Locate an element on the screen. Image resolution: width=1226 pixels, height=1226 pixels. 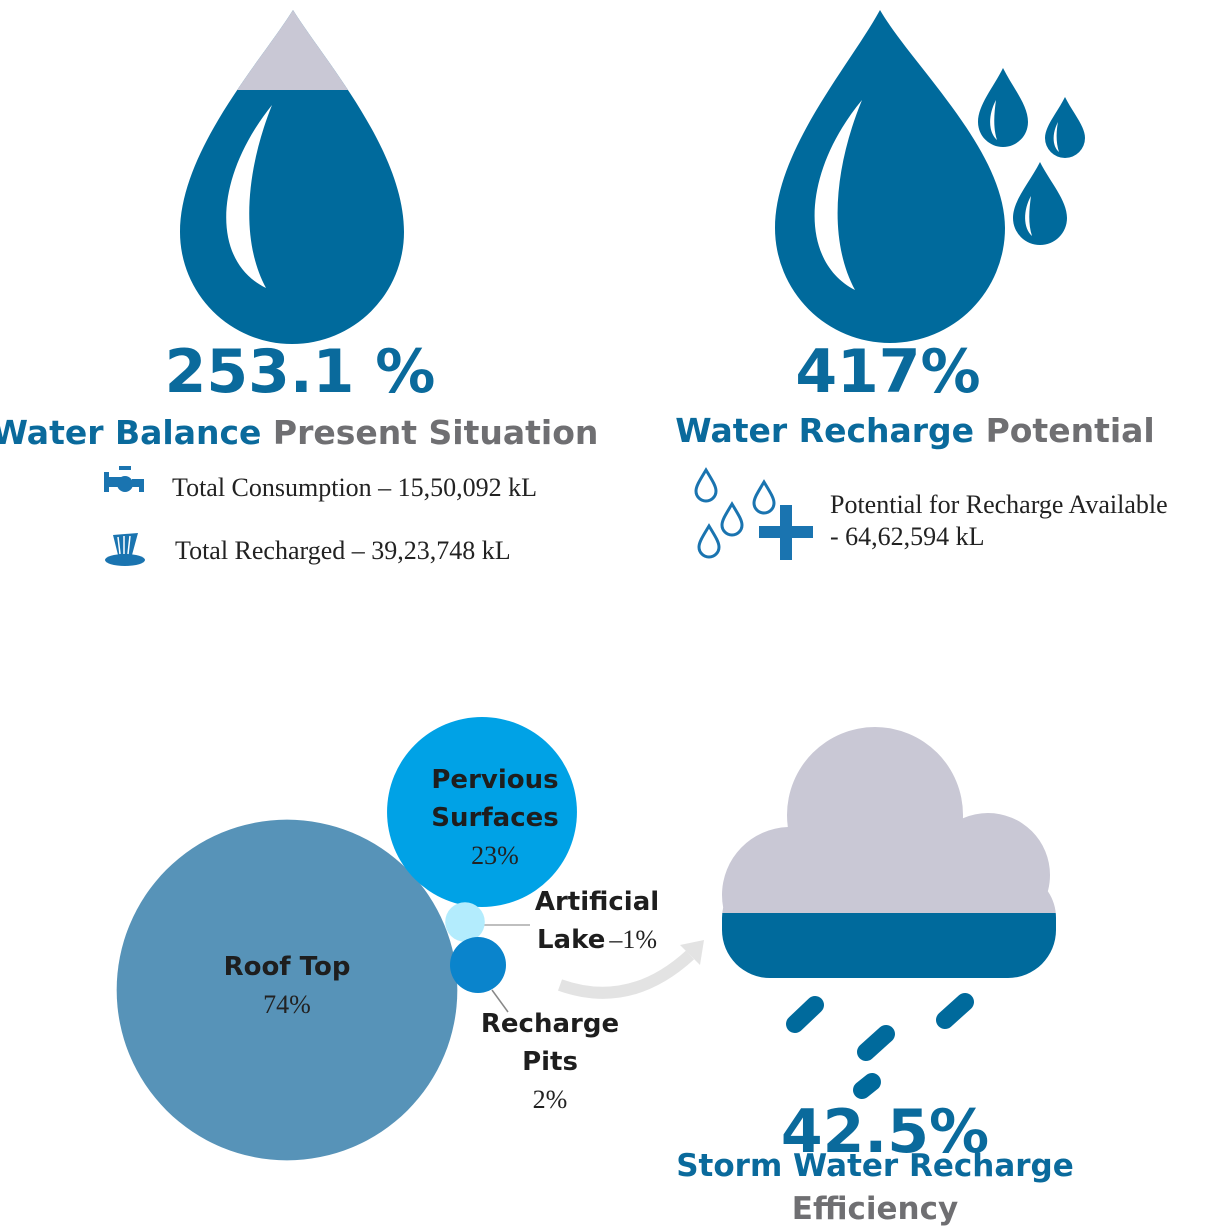
heading: Water Balance Present Situation is located at coordinates (299, 432).